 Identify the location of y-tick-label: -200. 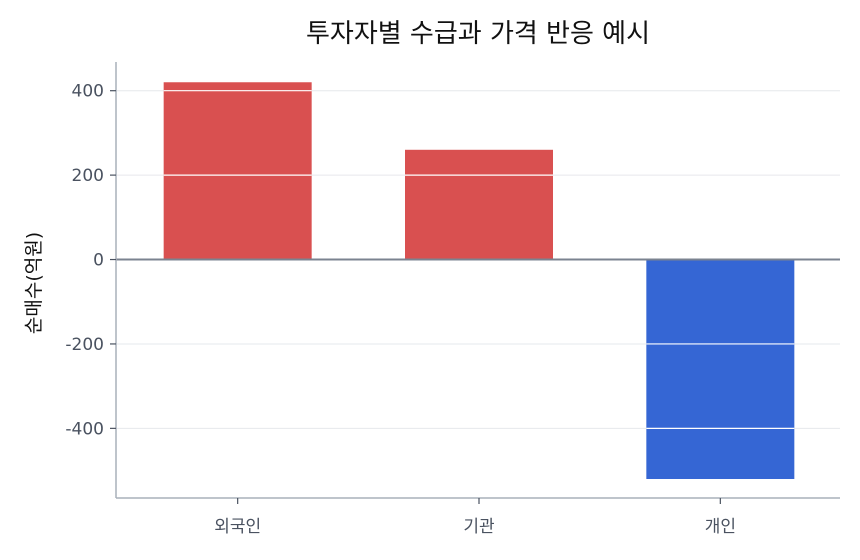
(84, 345).